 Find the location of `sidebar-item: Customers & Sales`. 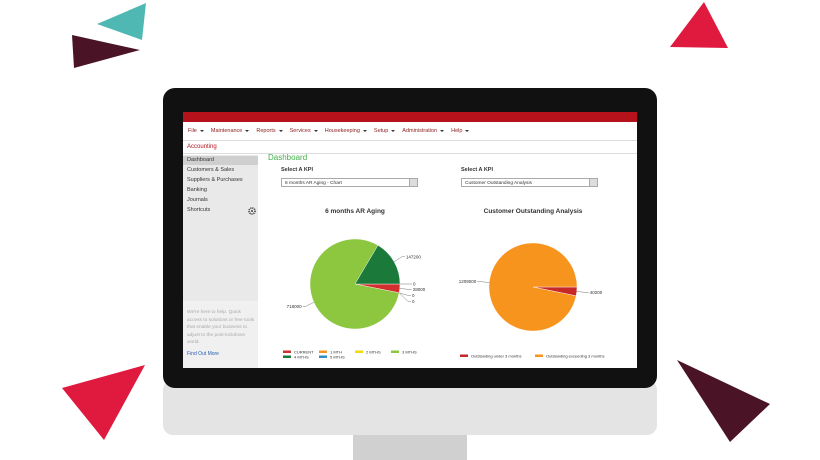

sidebar-item: Customers & Sales is located at coordinates (211, 170).